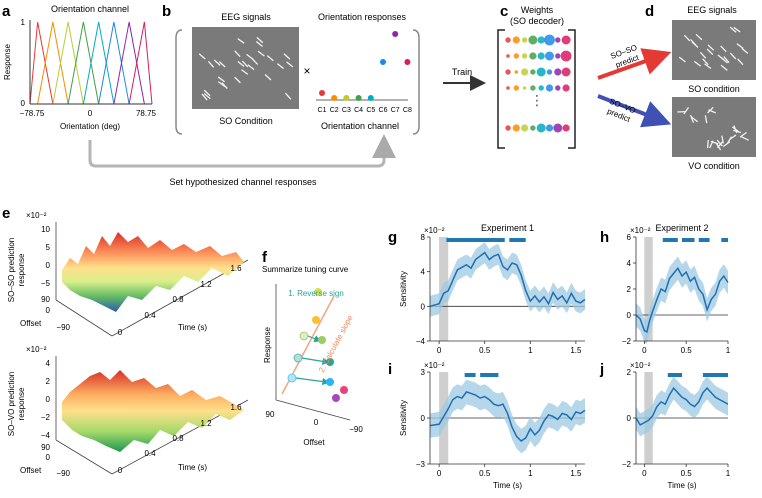 This screenshot has width=762, height=498. I want to click on point-top, so click(318, 292).